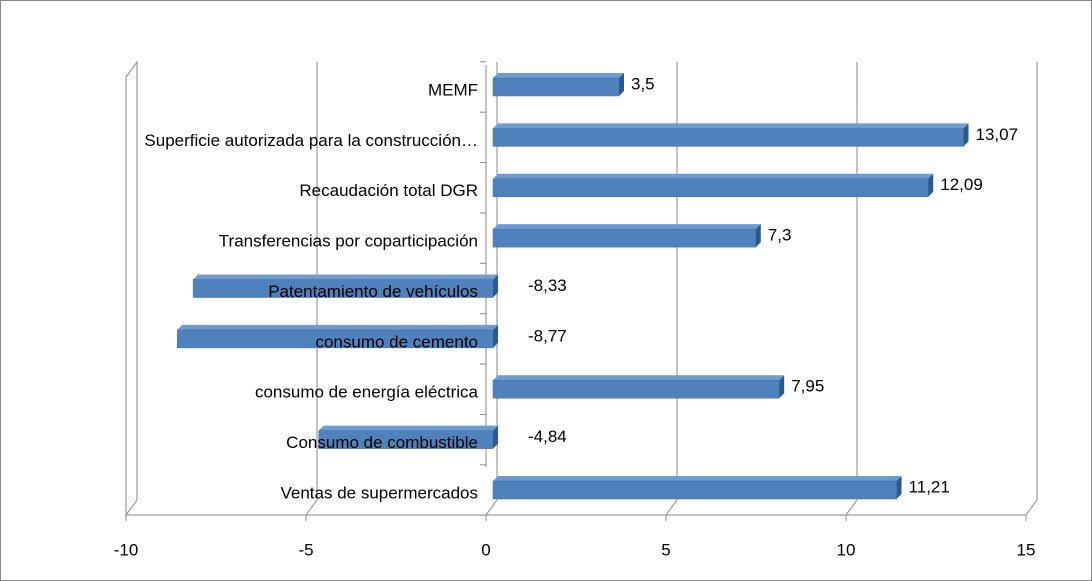  I want to click on x-tick-label: -10, so click(126, 549).